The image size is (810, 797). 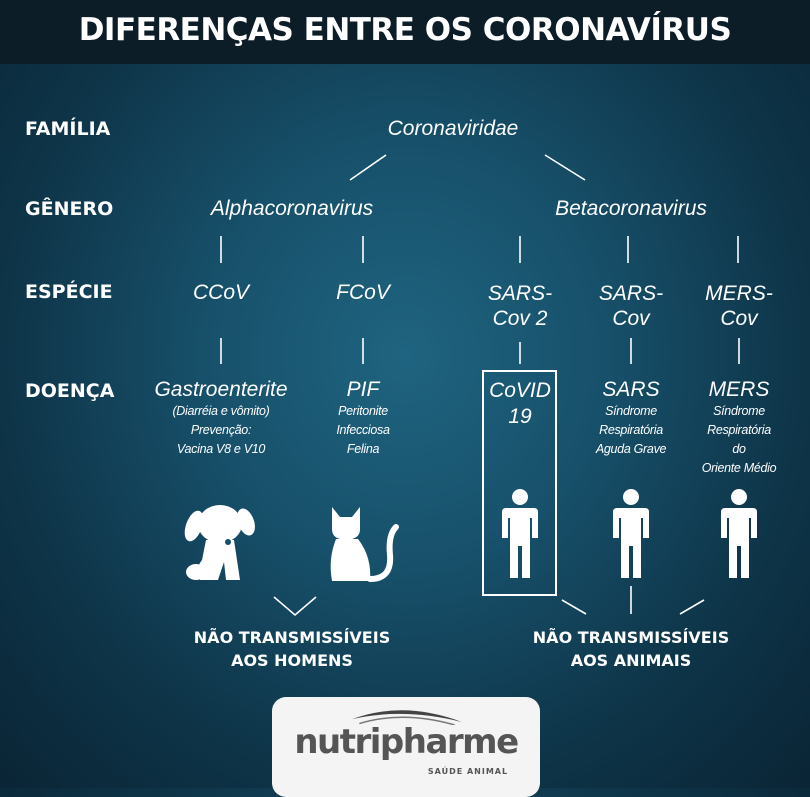 I want to click on title-bar, so click(x=405, y=32).